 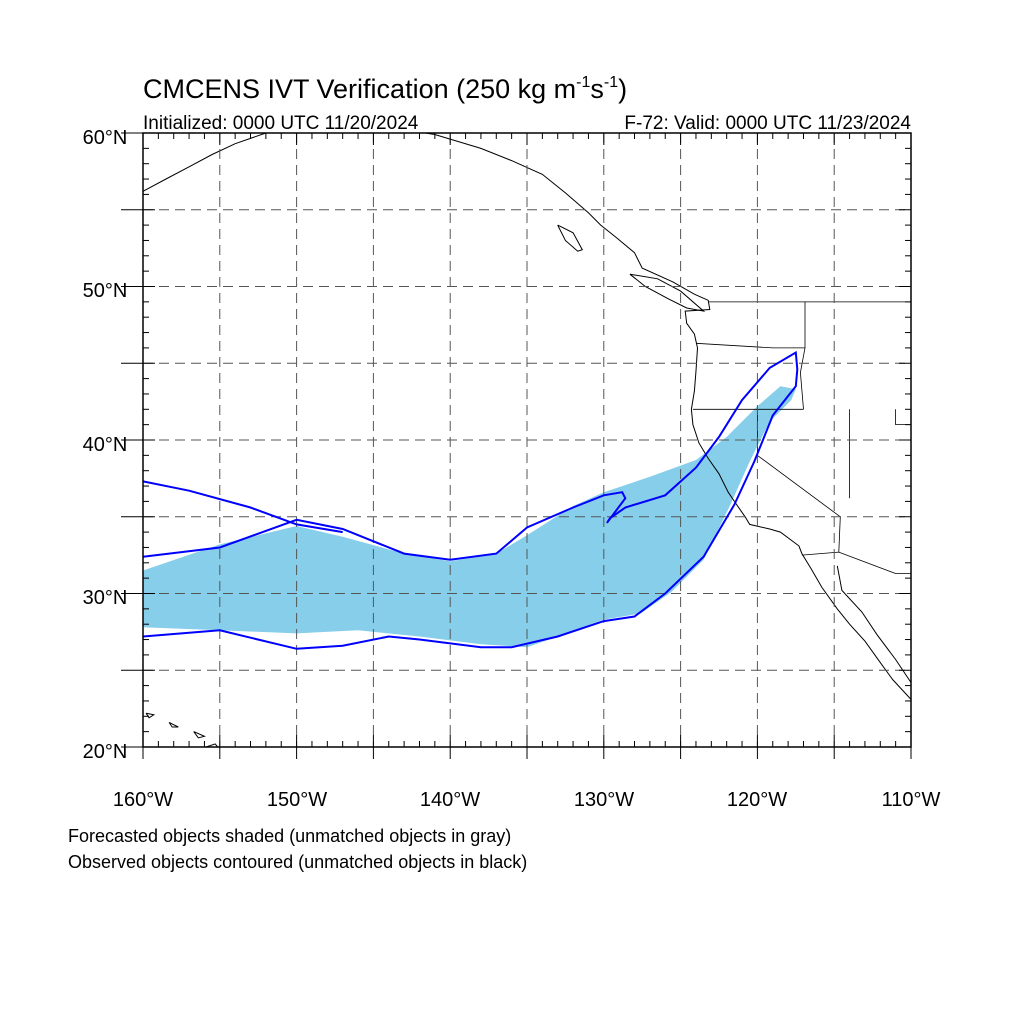 I want to click on border-us-mexico, so click(x=856, y=562).